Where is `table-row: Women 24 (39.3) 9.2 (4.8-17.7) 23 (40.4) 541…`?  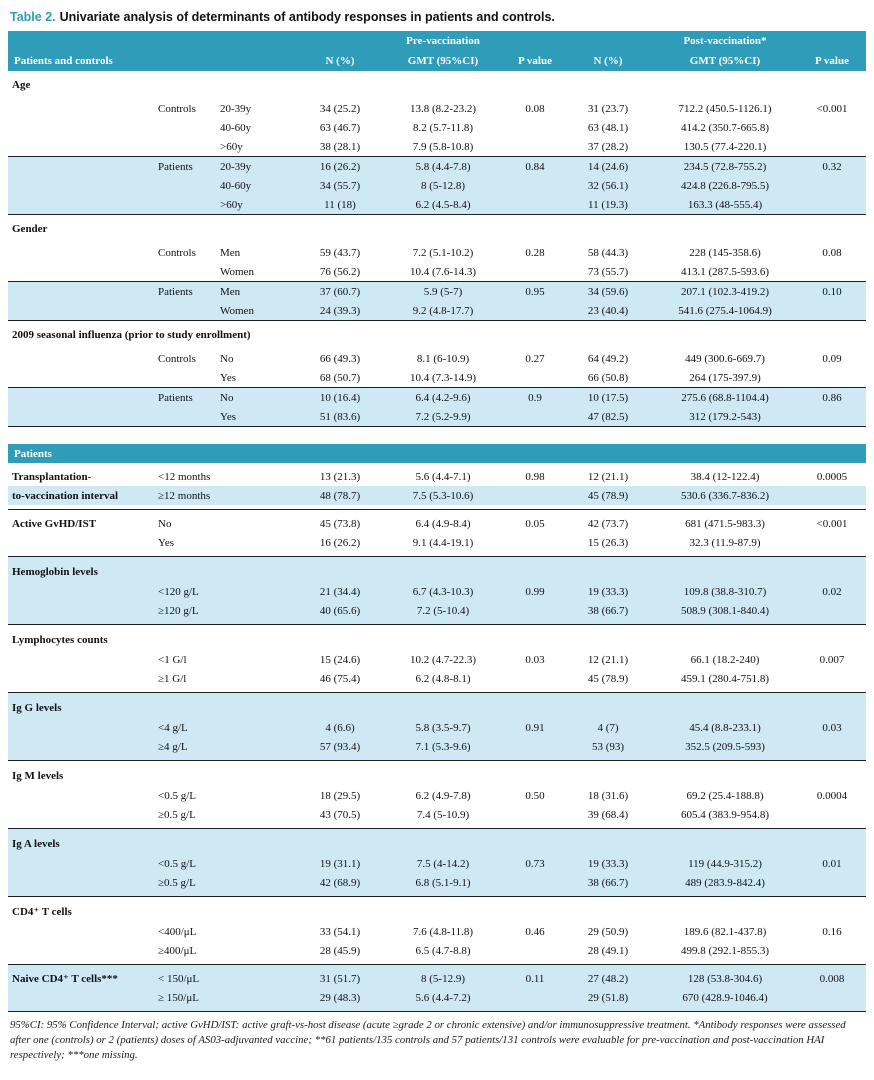 table-row: Women 24 (39.3) 9.2 (4.8-17.7) 23 (40.4) 541… is located at coordinates (437, 310).